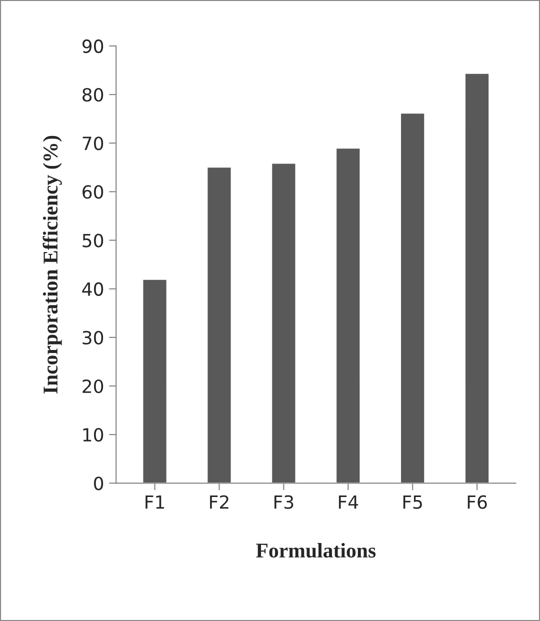  I want to click on y-tick-label: 70, so click(93, 143).